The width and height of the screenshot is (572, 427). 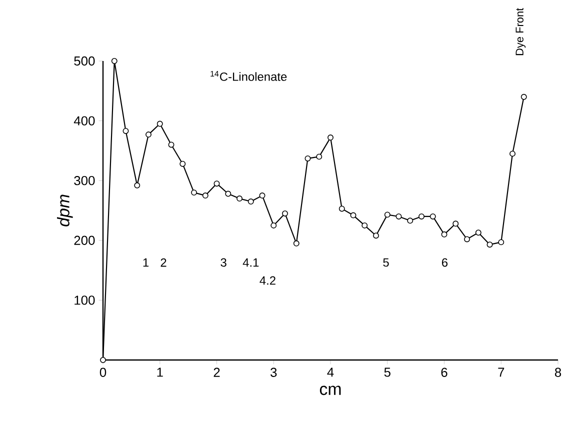 What do you see at coordinates (163, 262) in the screenshot?
I see `annotation: 2` at bounding box center [163, 262].